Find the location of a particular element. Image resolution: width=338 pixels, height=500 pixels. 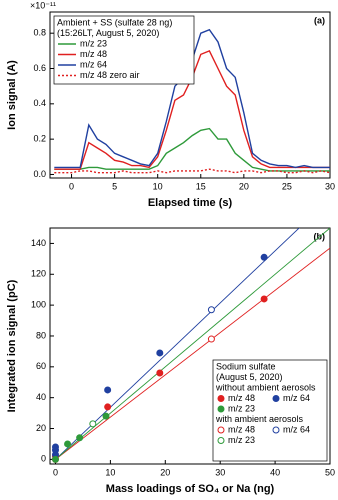

legend-title: (August 5, 2020) is located at coordinates (249, 377).